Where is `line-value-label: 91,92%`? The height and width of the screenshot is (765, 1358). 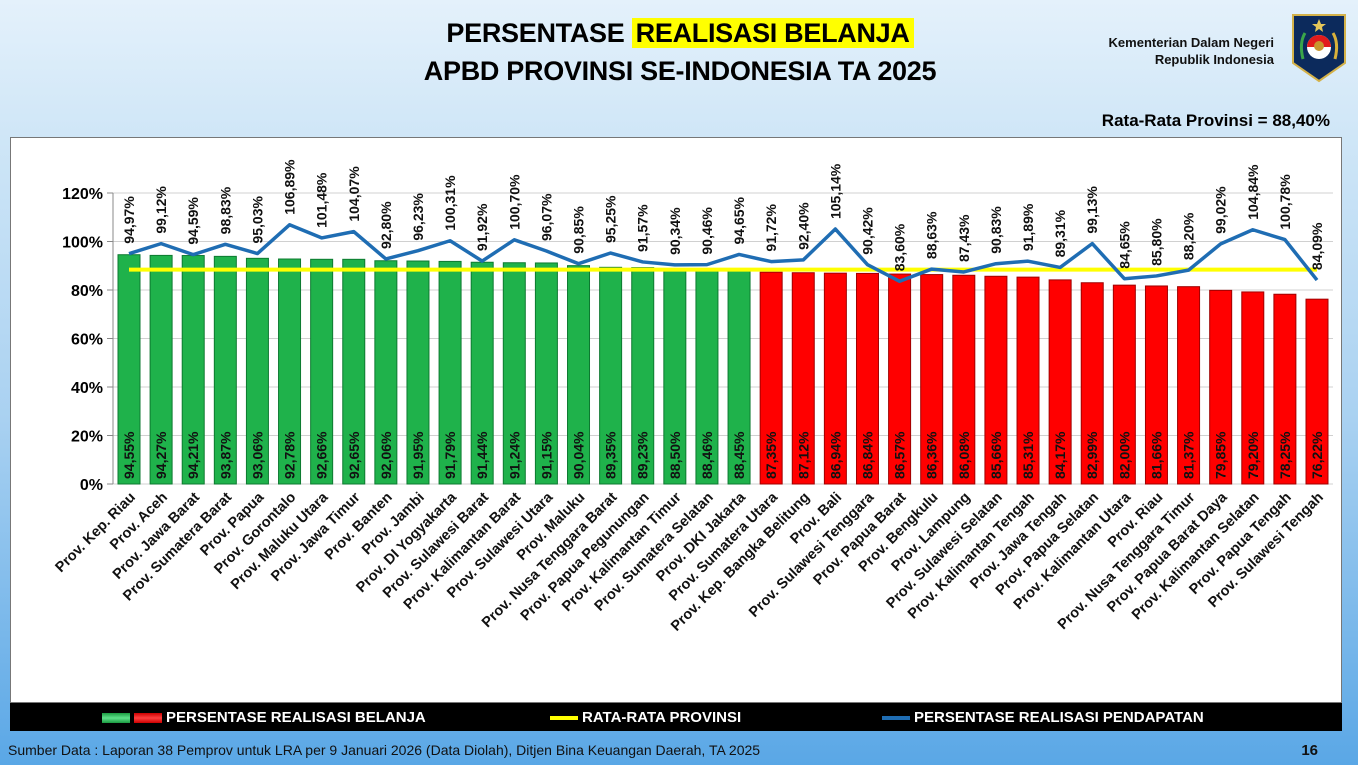
line-value-label: 91,92% is located at coordinates (482, 227).